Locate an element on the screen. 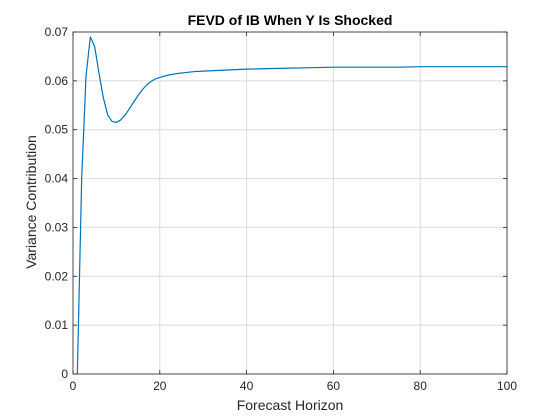  x-tick-label-3: 60 is located at coordinates (334, 386).